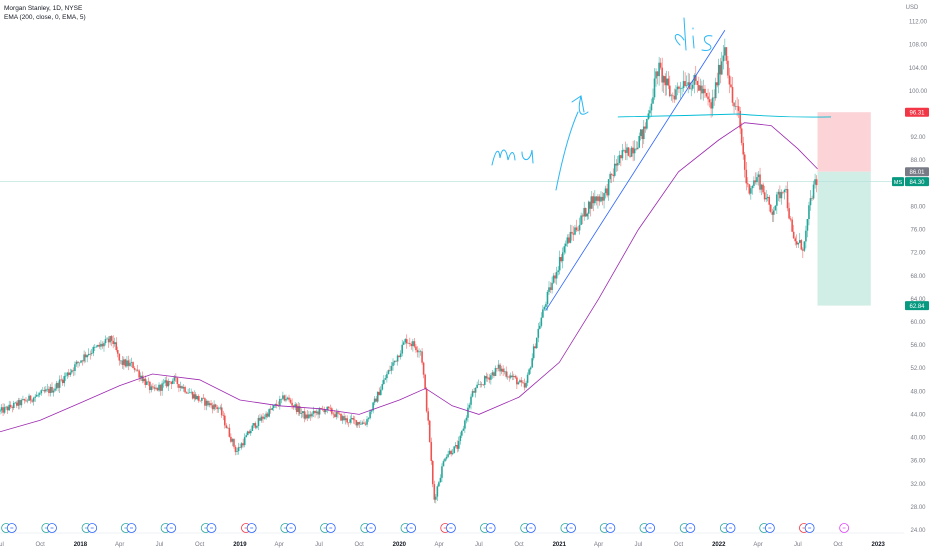 This screenshot has width=932, height=555. I want to click on x-tick-label: 2022, so click(719, 545).